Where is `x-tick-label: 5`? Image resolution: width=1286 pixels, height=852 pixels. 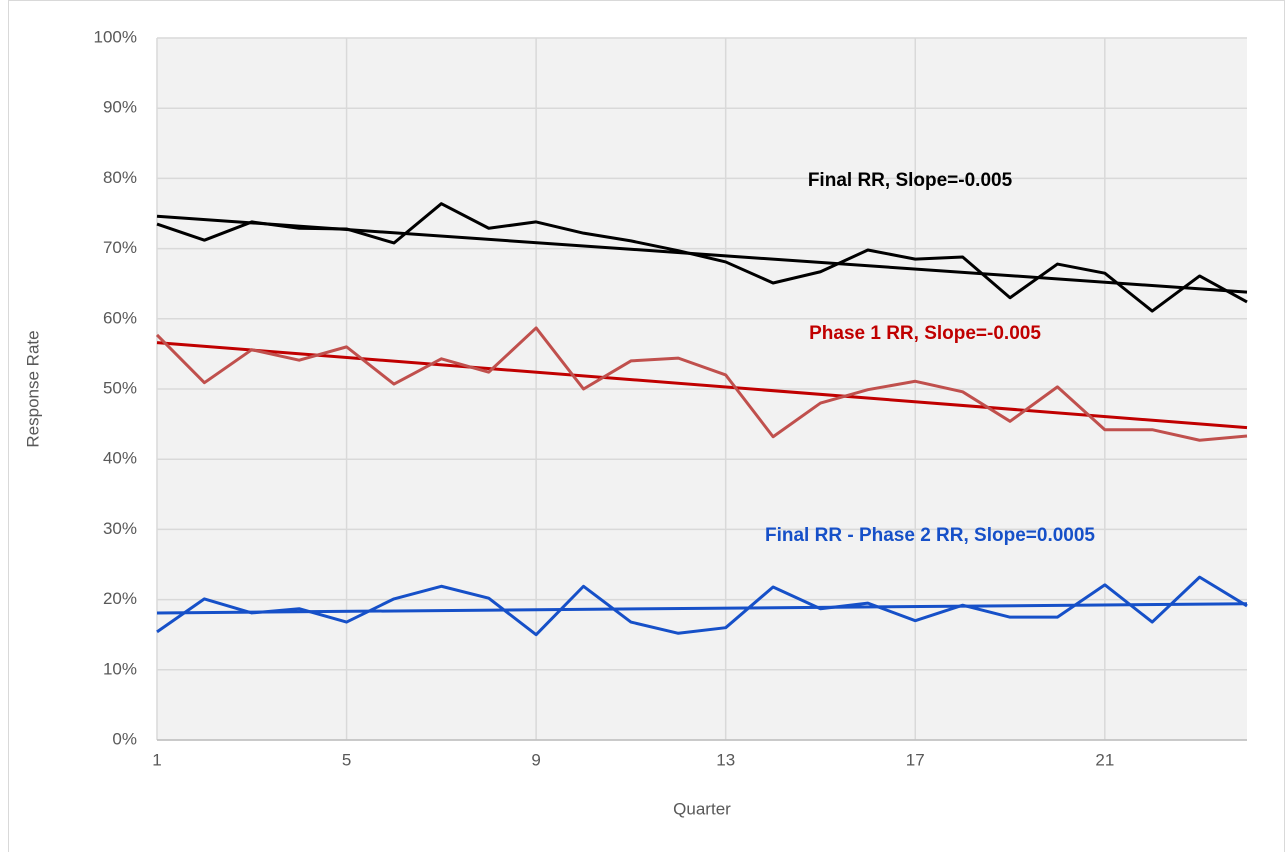 x-tick-label: 5 is located at coordinates (346, 759).